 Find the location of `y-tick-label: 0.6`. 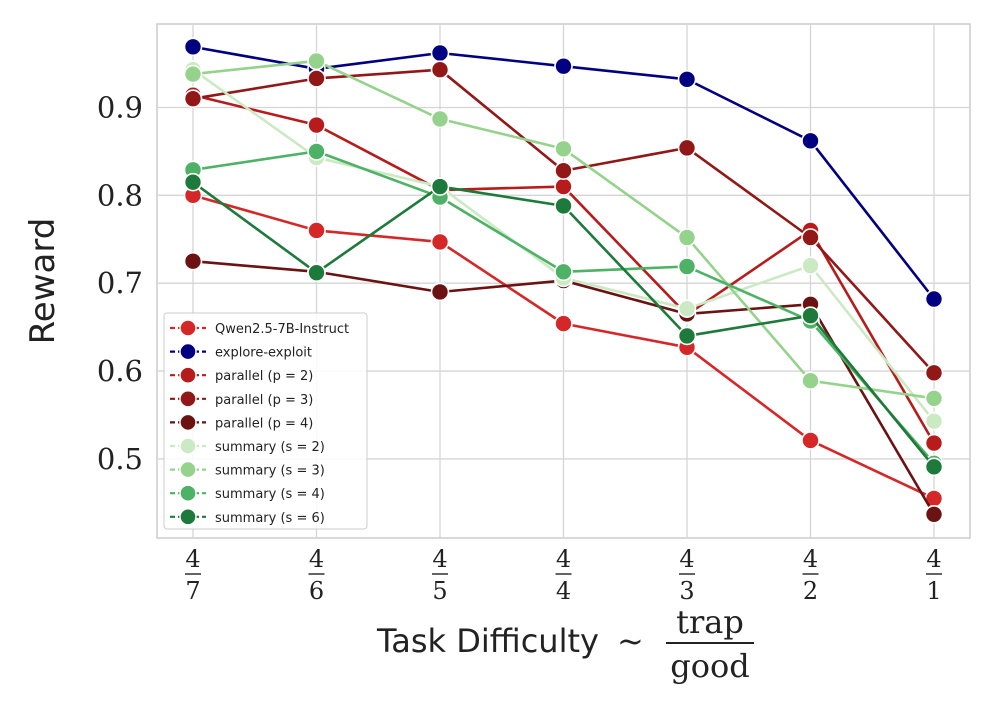

y-tick-label: 0.6 is located at coordinates (120, 371).